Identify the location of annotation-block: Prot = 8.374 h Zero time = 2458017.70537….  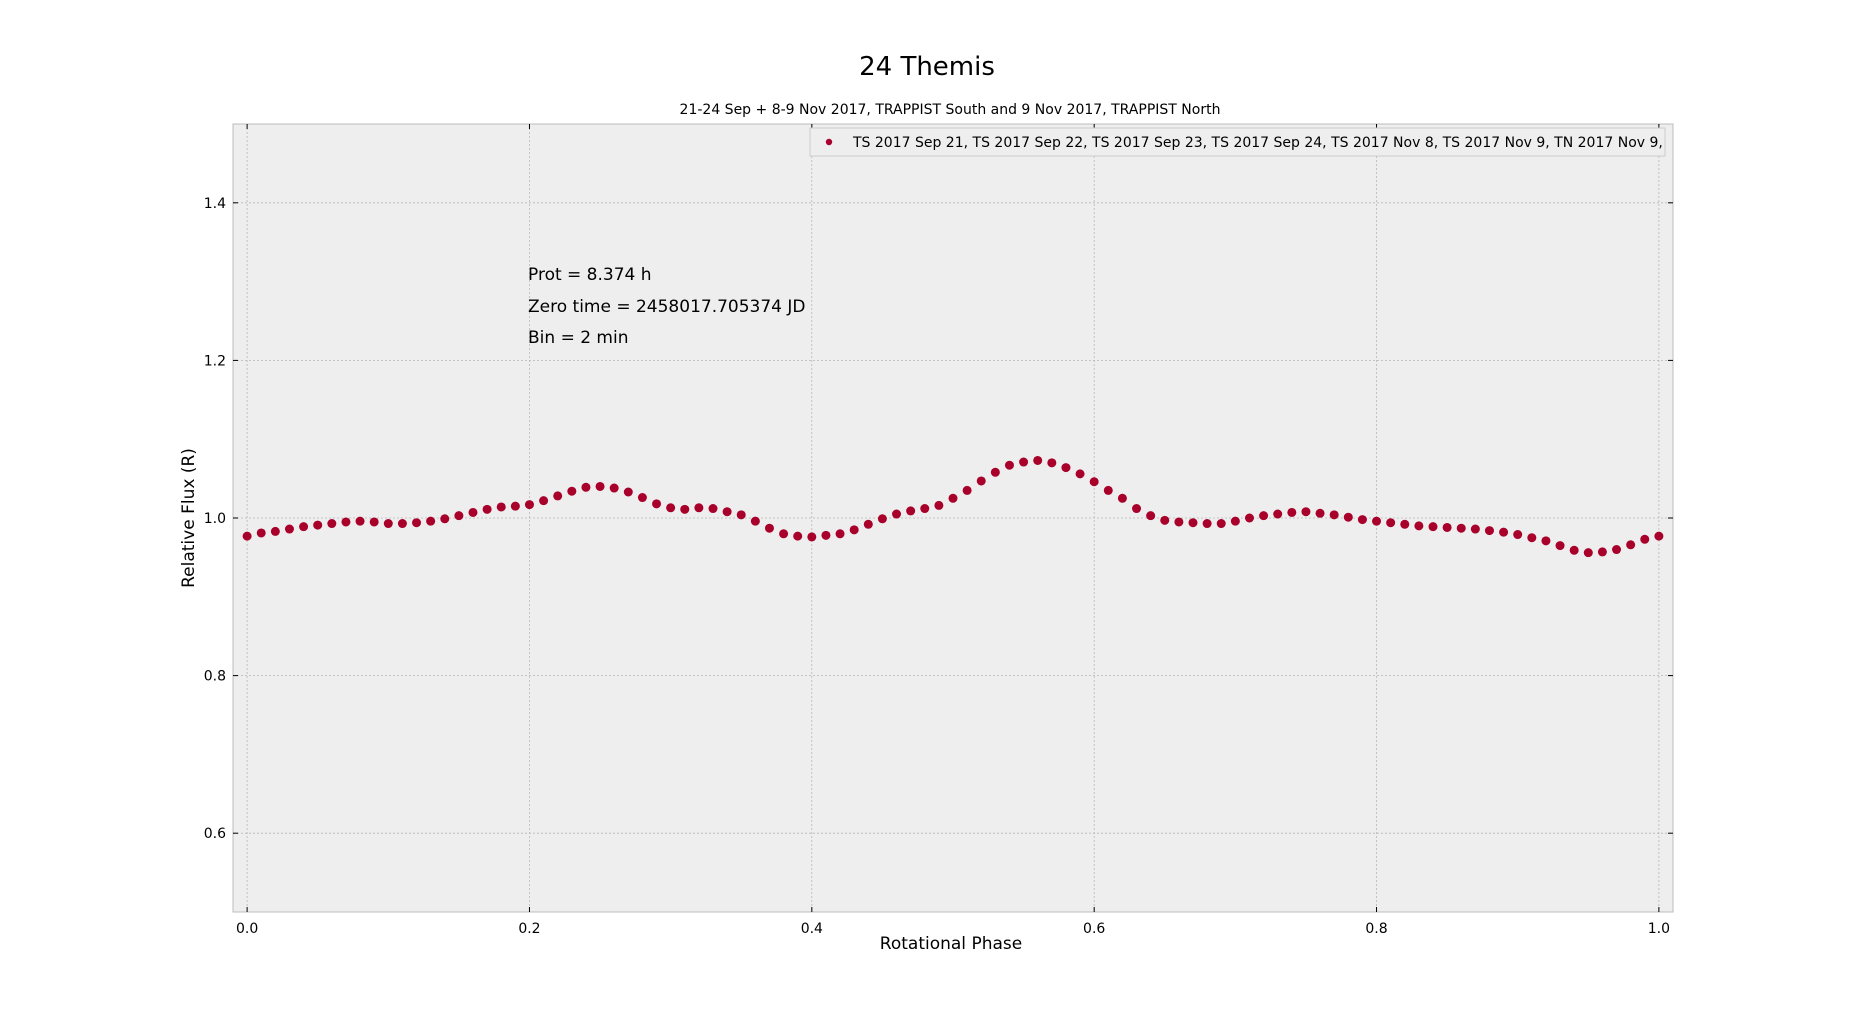
(667, 306).